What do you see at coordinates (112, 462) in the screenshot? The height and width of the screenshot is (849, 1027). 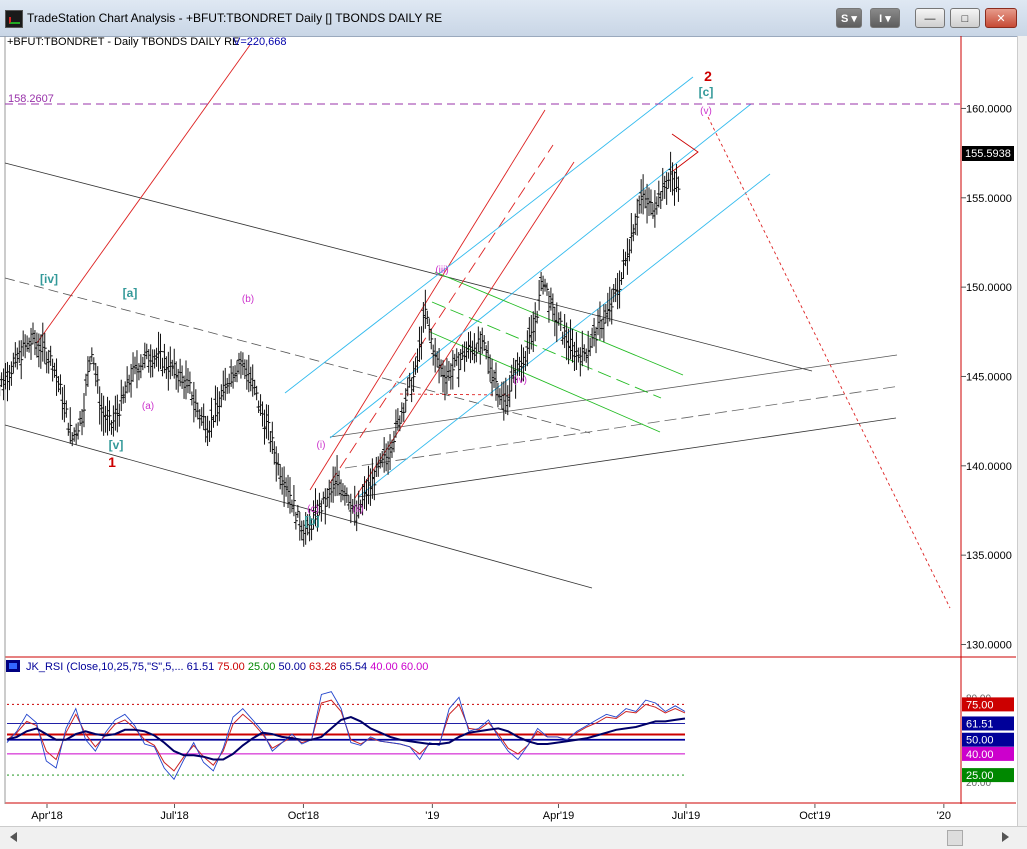 I see `wave-label: 1` at bounding box center [112, 462].